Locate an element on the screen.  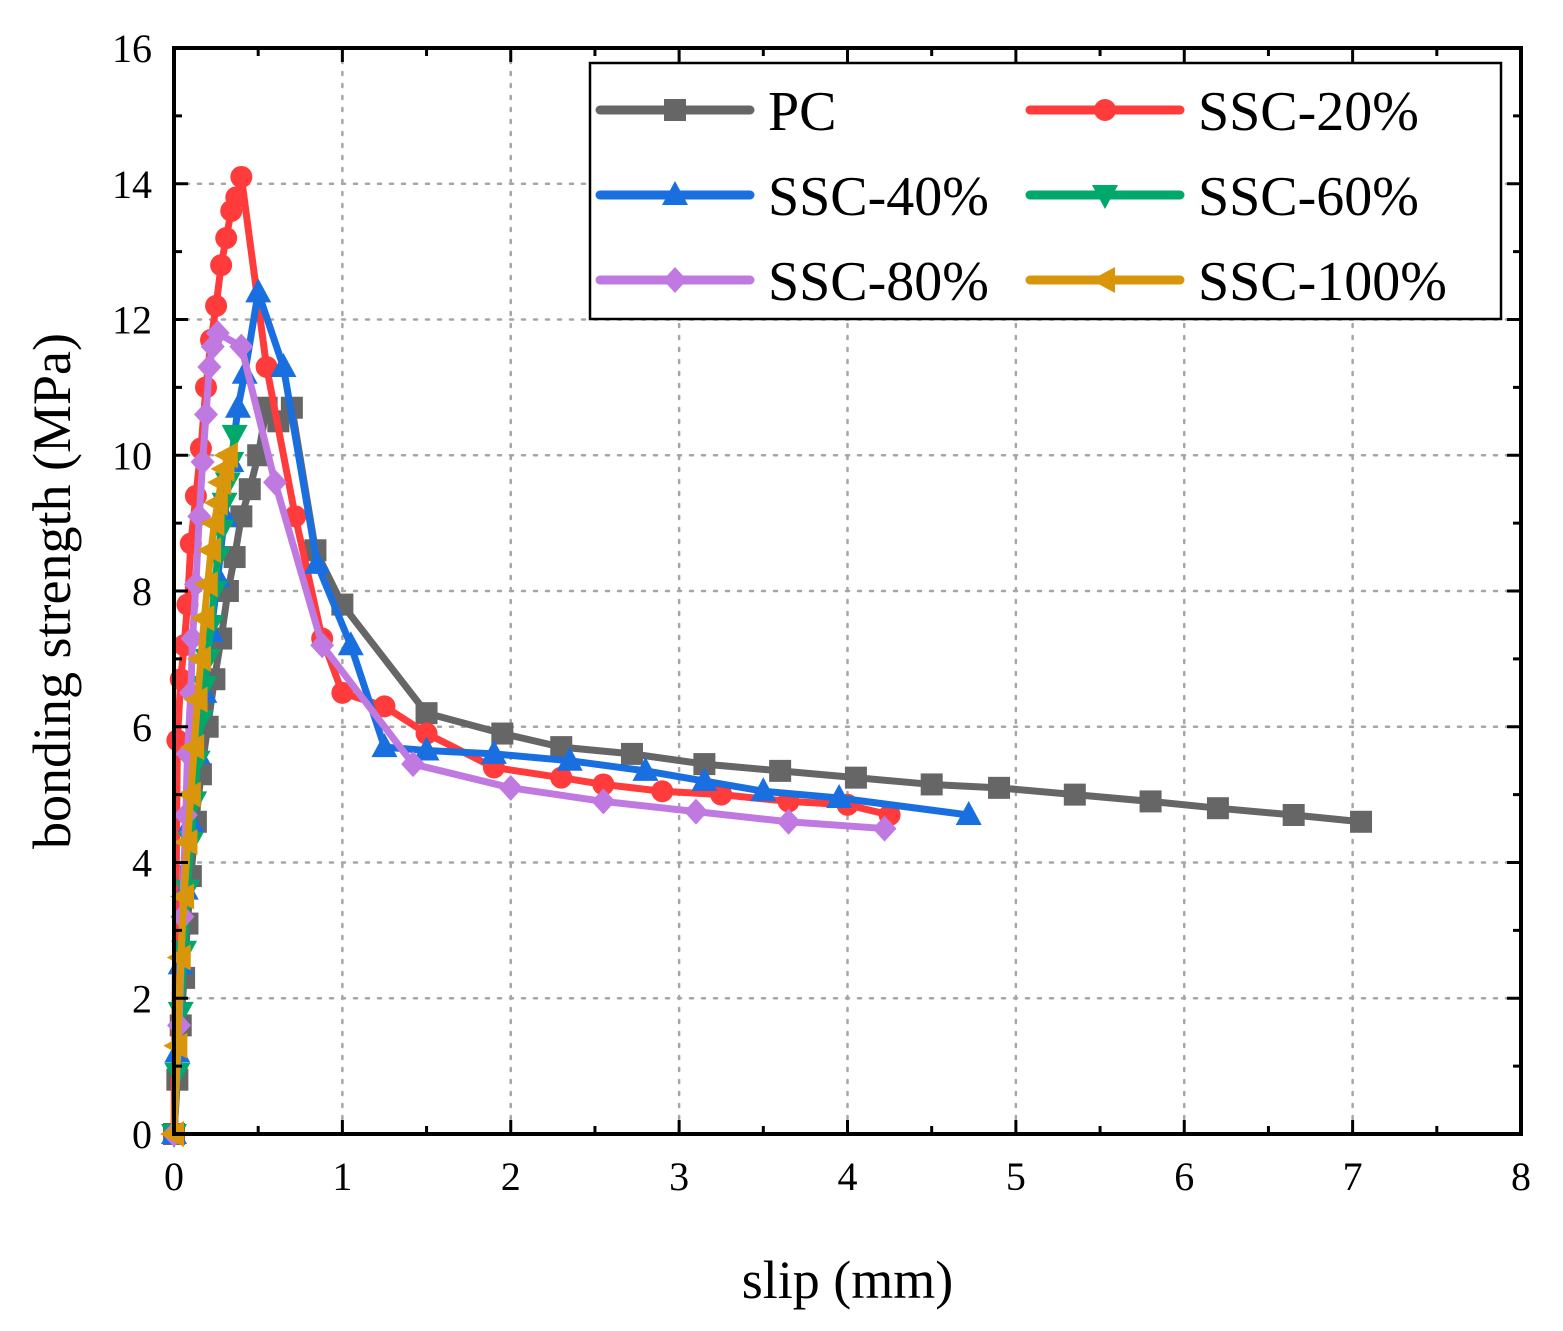
x-tick-label: 0 is located at coordinates (174, 1176).